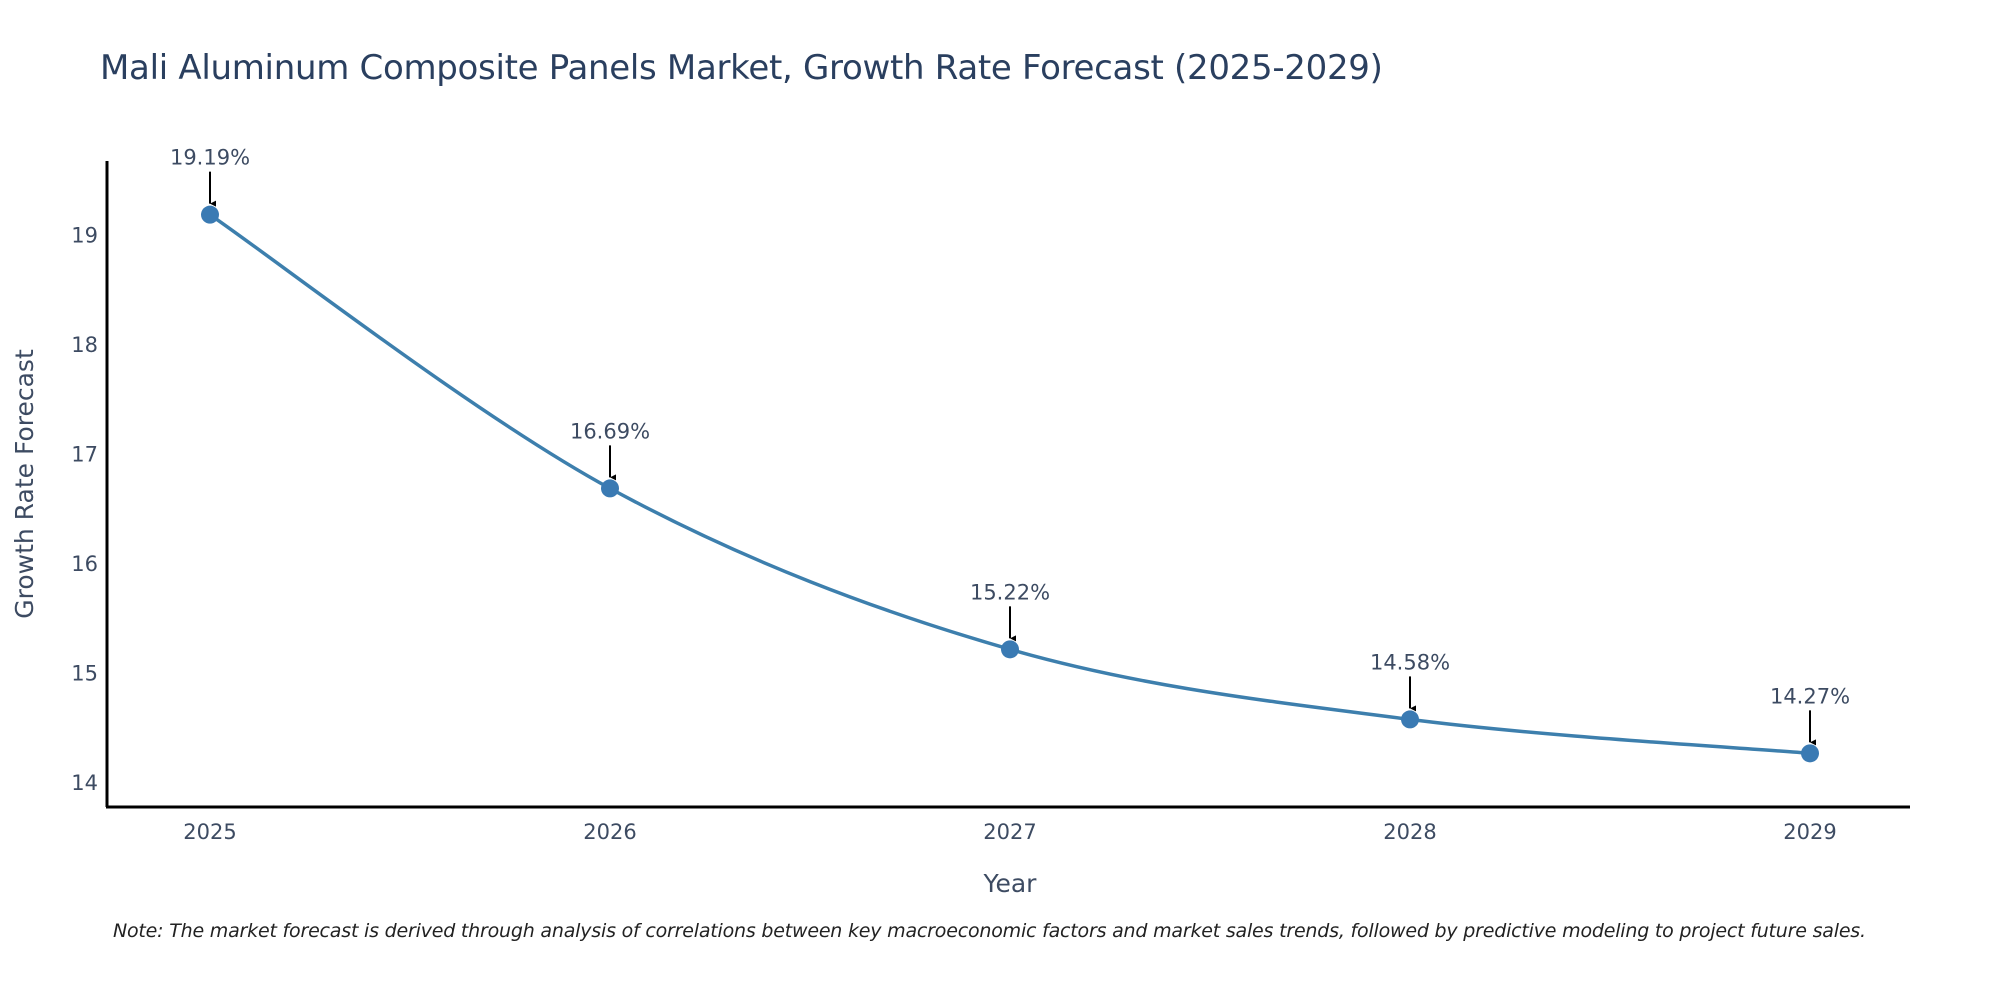 The height and width of the screenshot is (1000, 2000). Describe the element at coordinates (209, 832) in the screenshot. I see `x-tick-label: 2025` at that location.